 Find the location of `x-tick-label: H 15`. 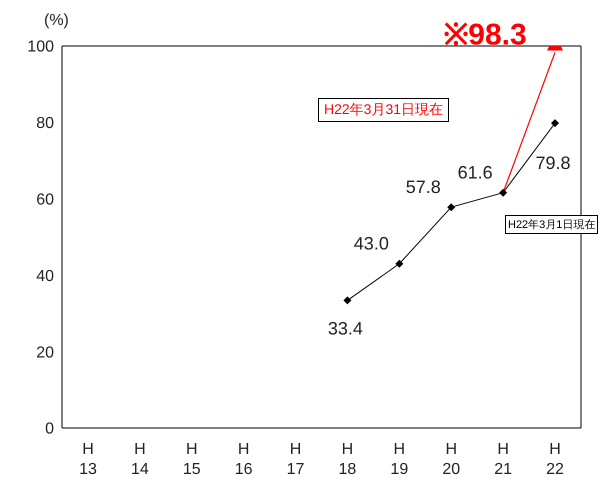

x-tick-label: H 15 is located at coordinates (191, 459).